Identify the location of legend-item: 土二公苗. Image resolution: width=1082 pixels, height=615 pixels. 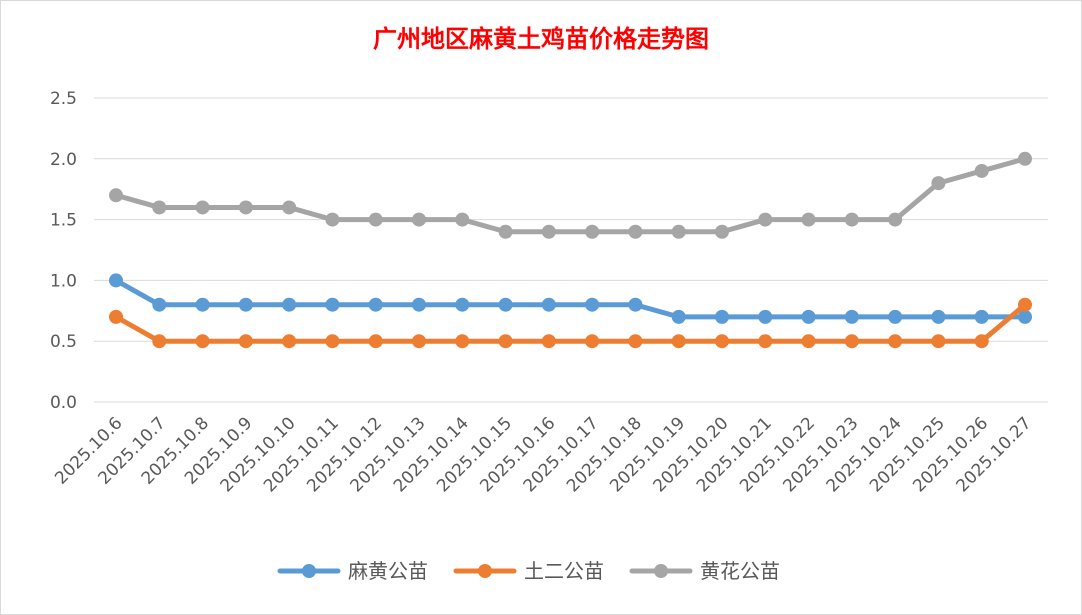
(528, 571).